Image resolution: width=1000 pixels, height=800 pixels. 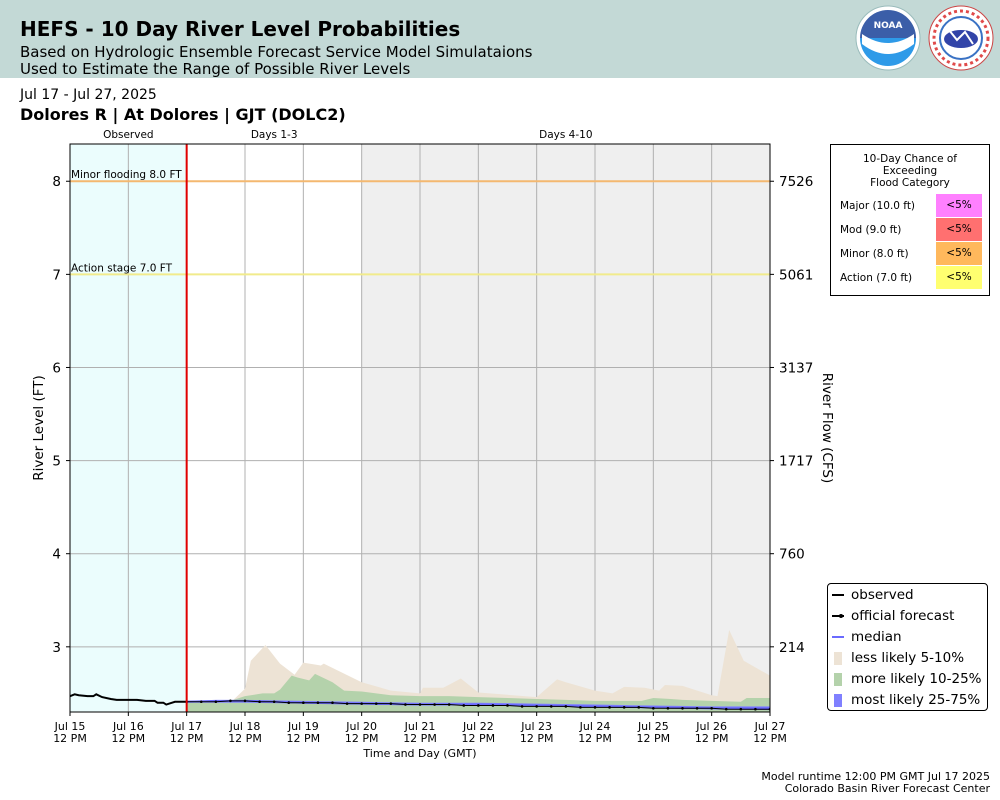 I want to click on x-tick-label: Jul 20, so click(x=361, y=726).